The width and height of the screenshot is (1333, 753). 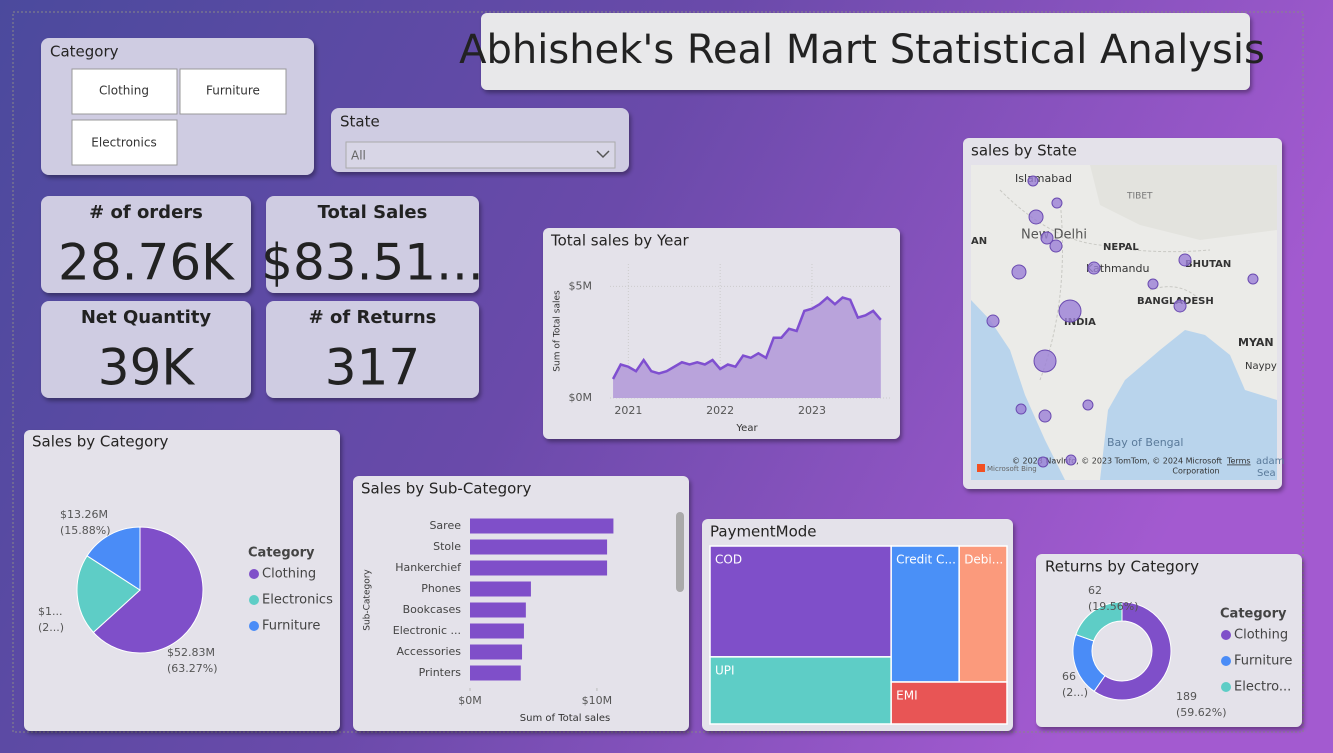 What do you see at coordinates (84, 52) in the screenshot?
I see `slicer-title: Category` at bounding box center [84, 52].